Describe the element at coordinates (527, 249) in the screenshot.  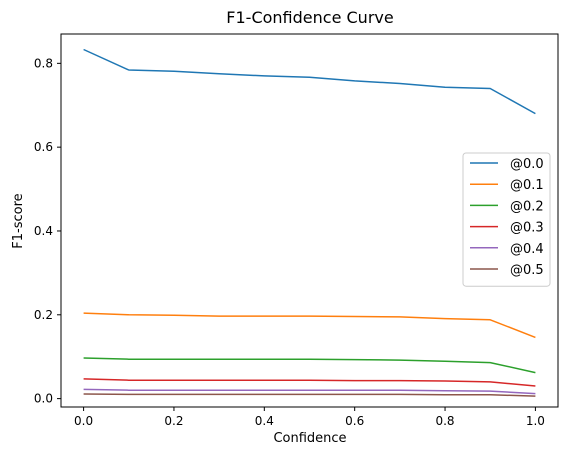
I see `legend-label: @0.4` at that location.